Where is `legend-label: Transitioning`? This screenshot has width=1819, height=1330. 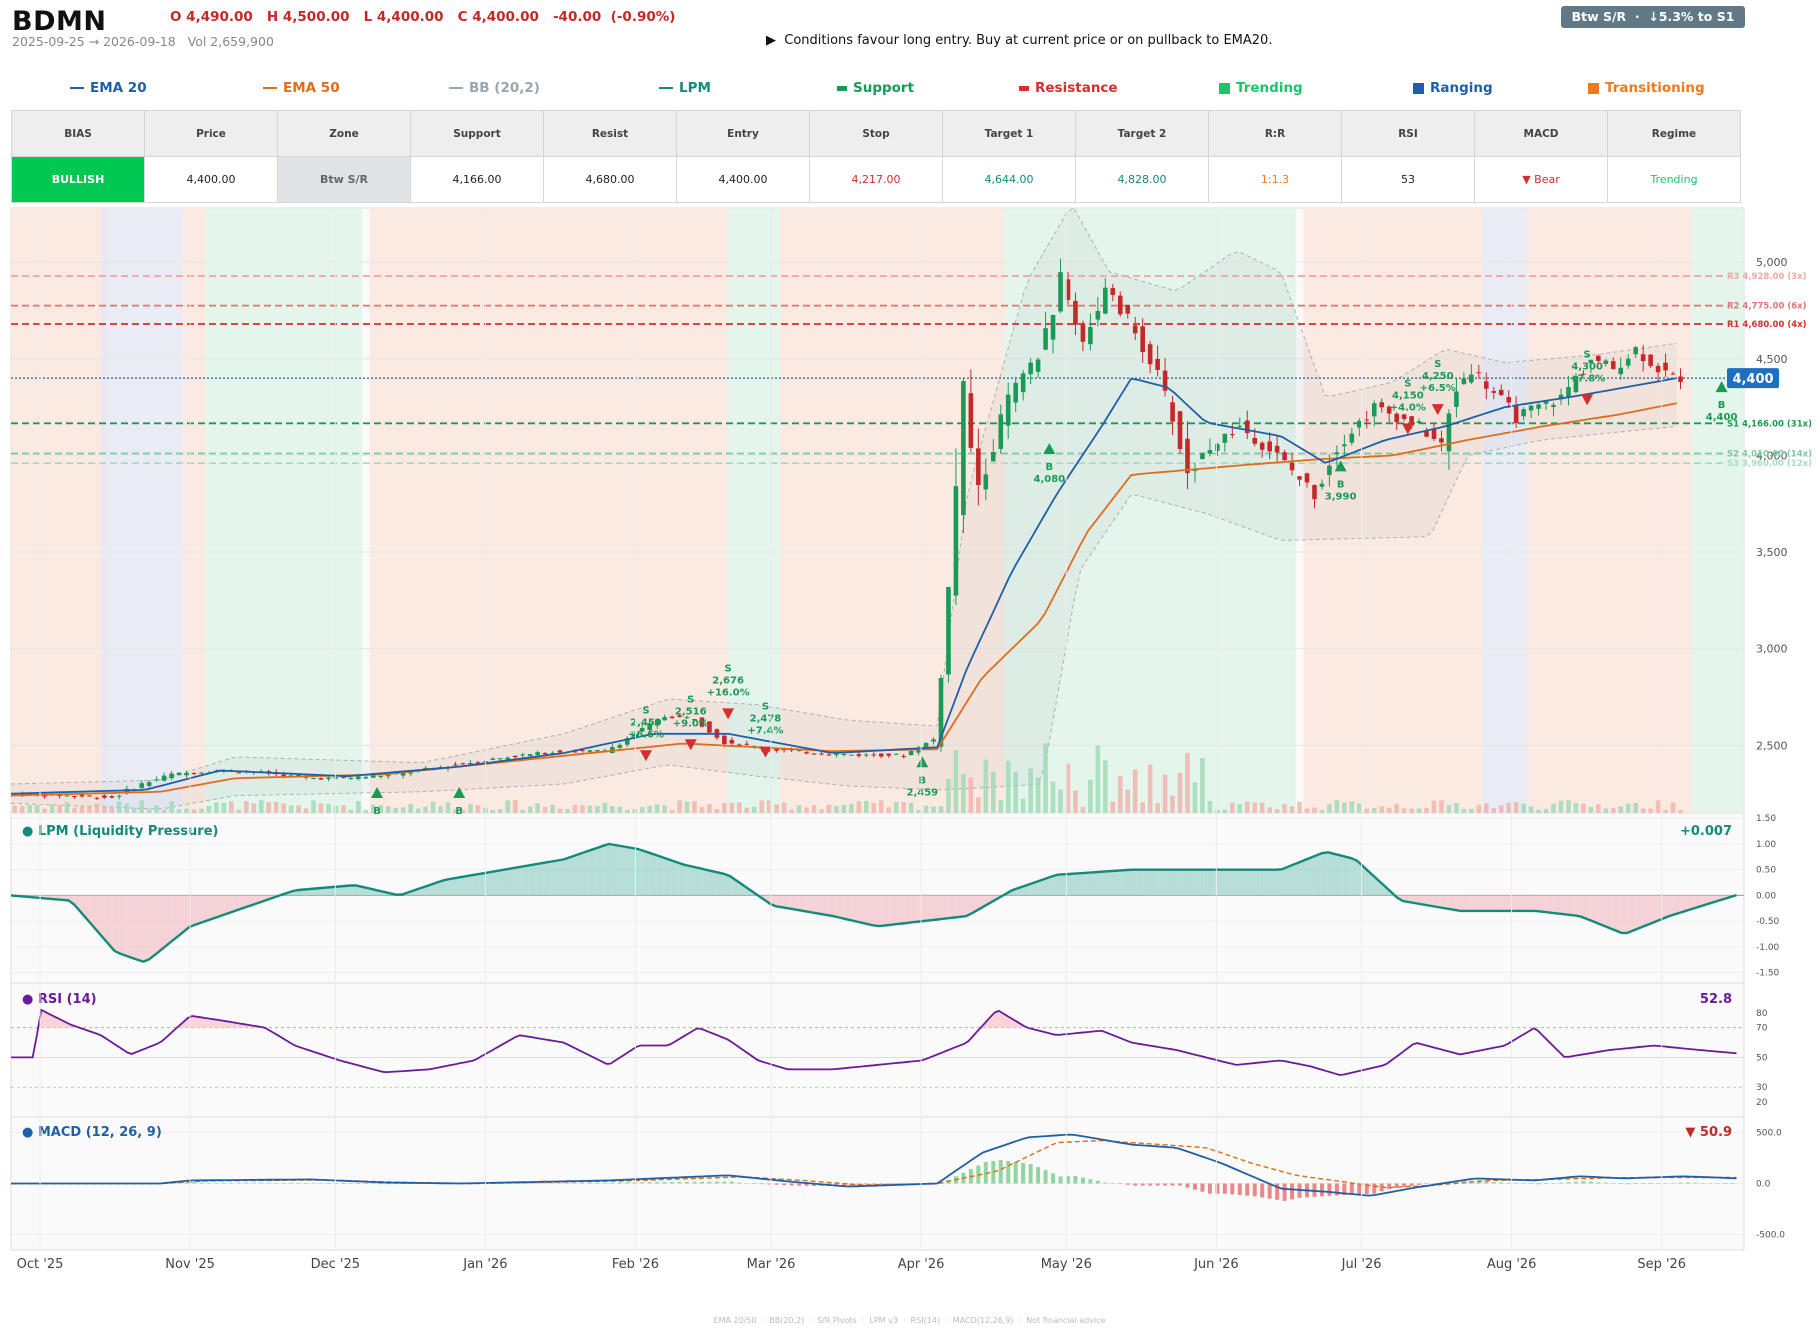
legend-label: Transitioning is located at coordinates (1655, 88).